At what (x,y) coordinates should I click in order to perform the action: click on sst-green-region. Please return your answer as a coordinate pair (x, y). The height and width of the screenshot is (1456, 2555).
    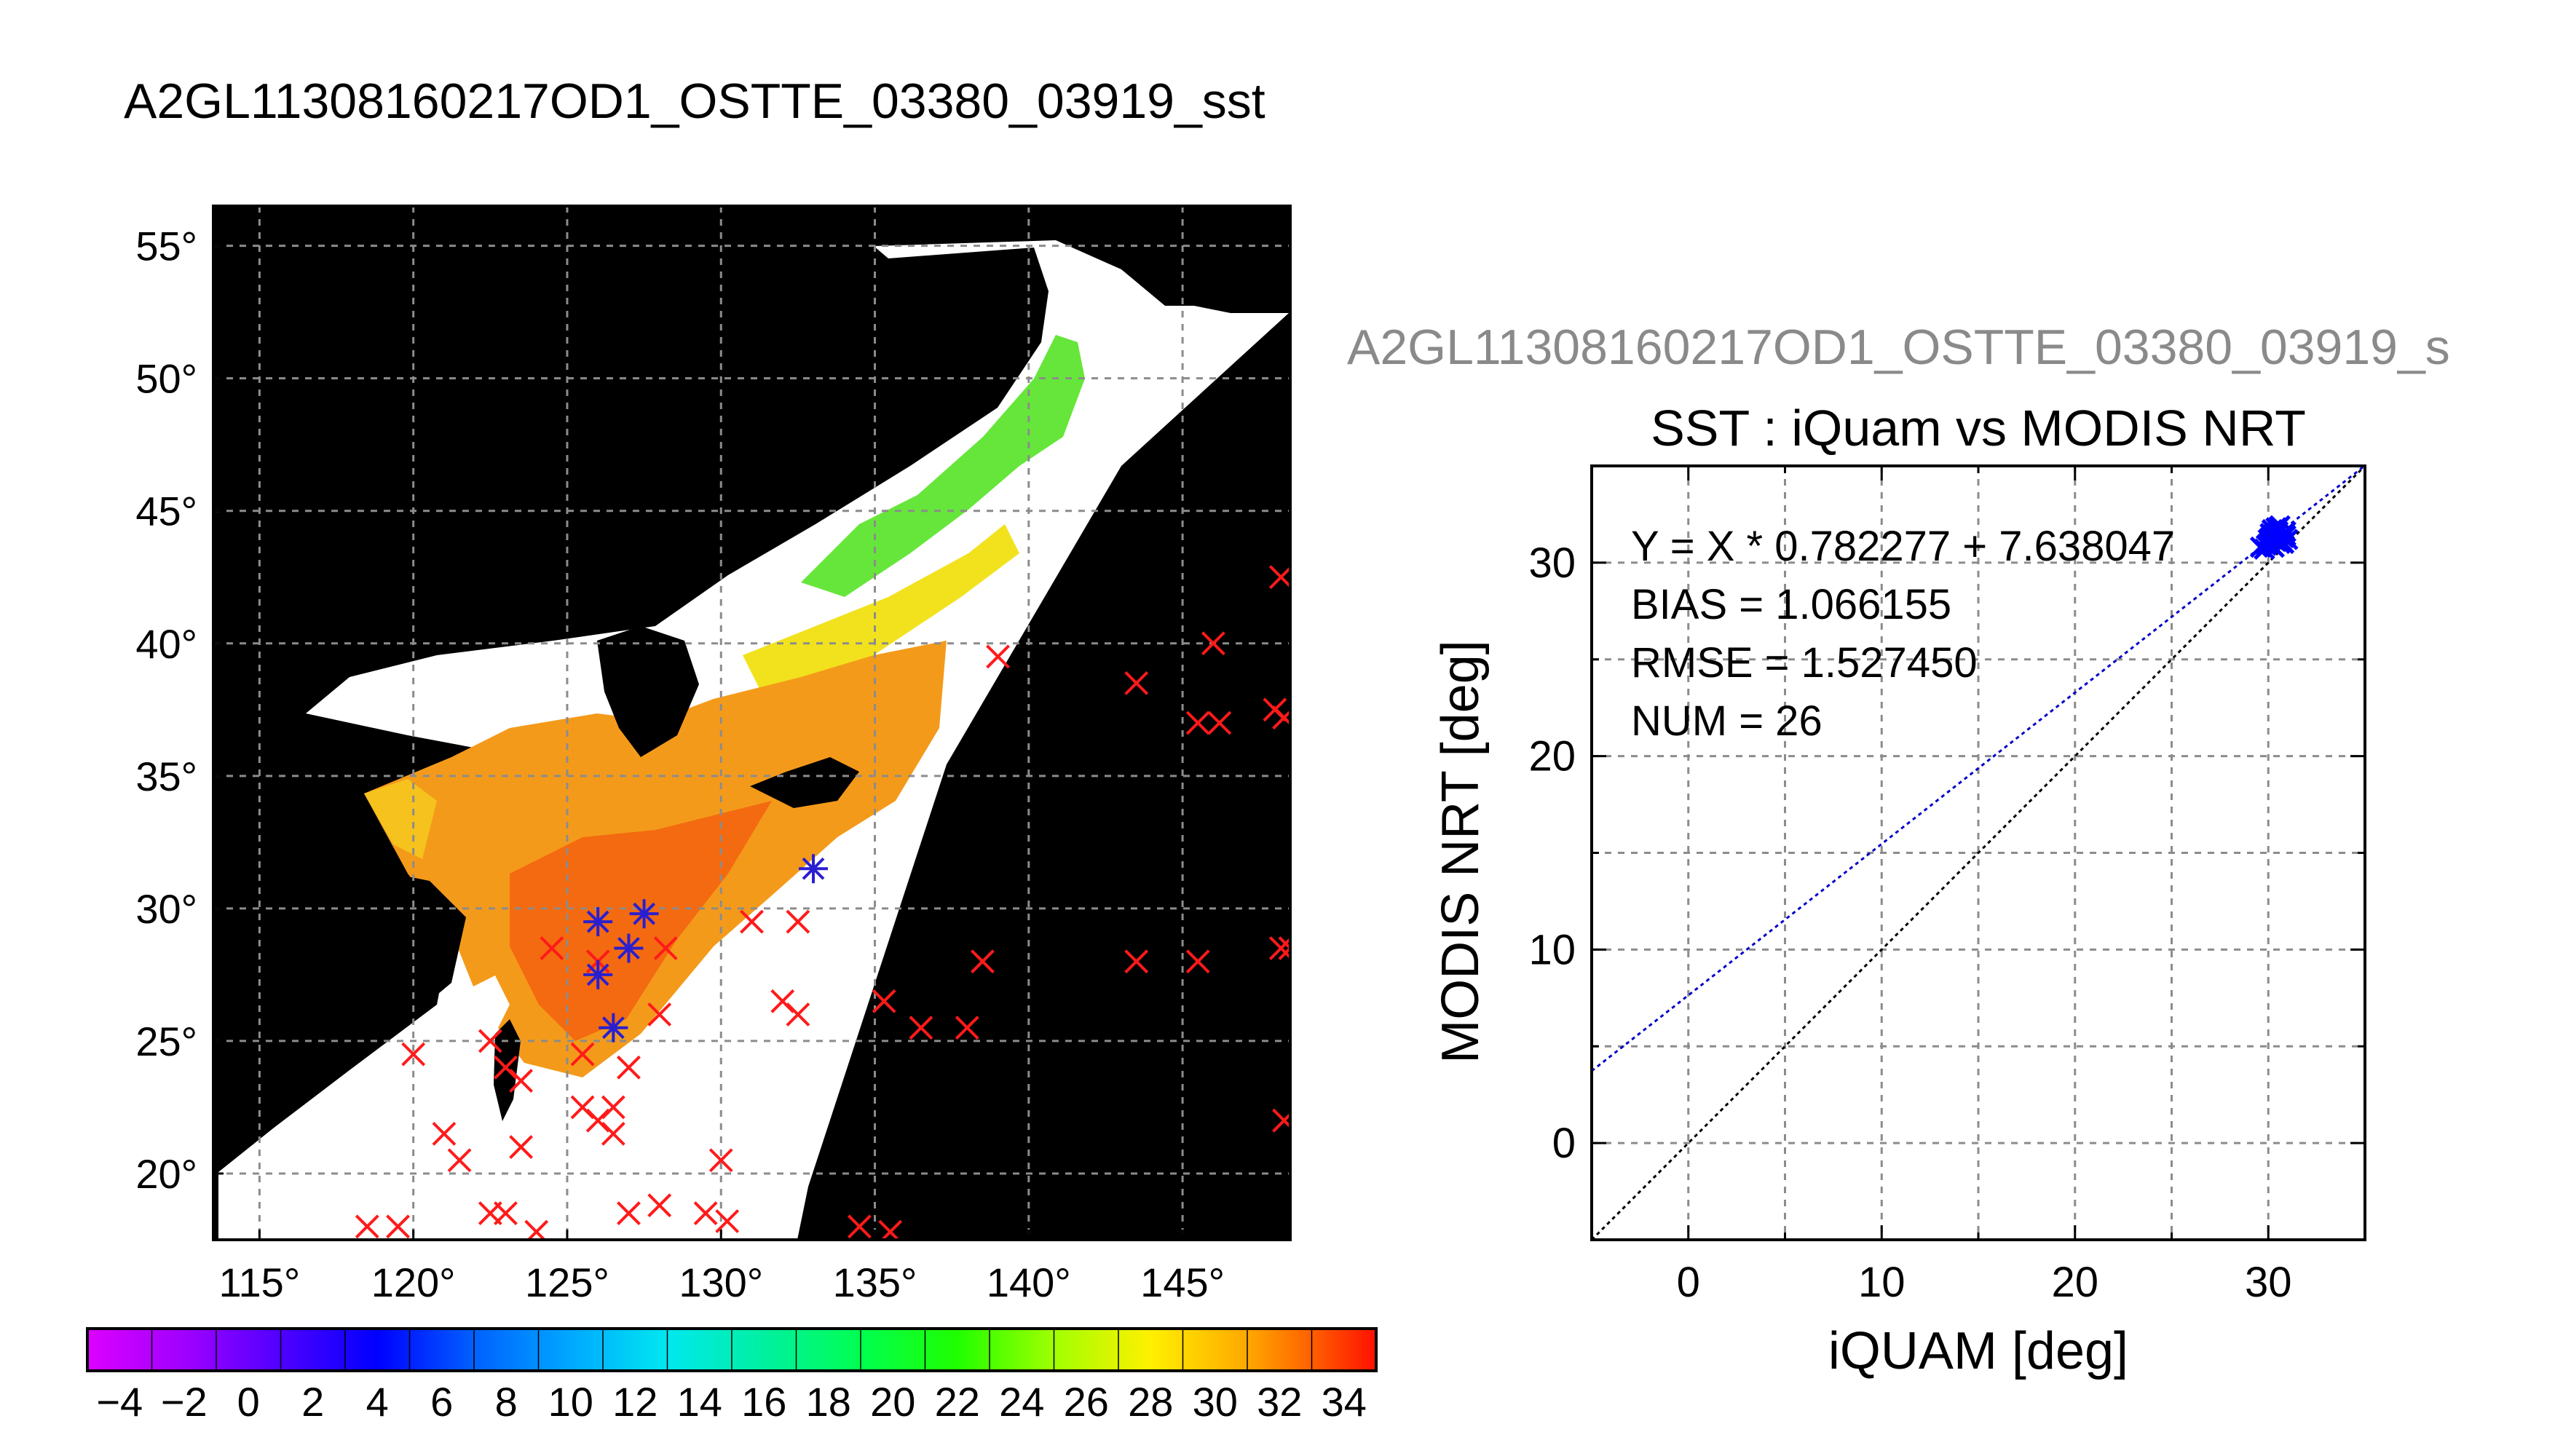
    Looking at the image, I should click on (943, 466).